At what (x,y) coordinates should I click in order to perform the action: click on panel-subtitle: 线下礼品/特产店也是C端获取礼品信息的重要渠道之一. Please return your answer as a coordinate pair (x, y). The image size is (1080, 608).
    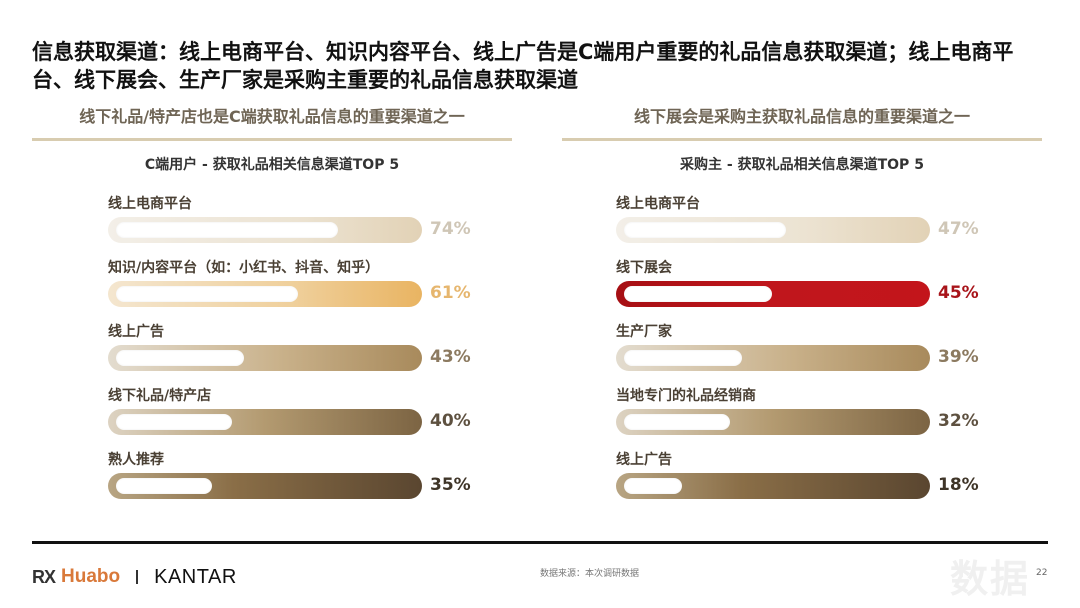
    Looking at the image, I should click on (272, 116).